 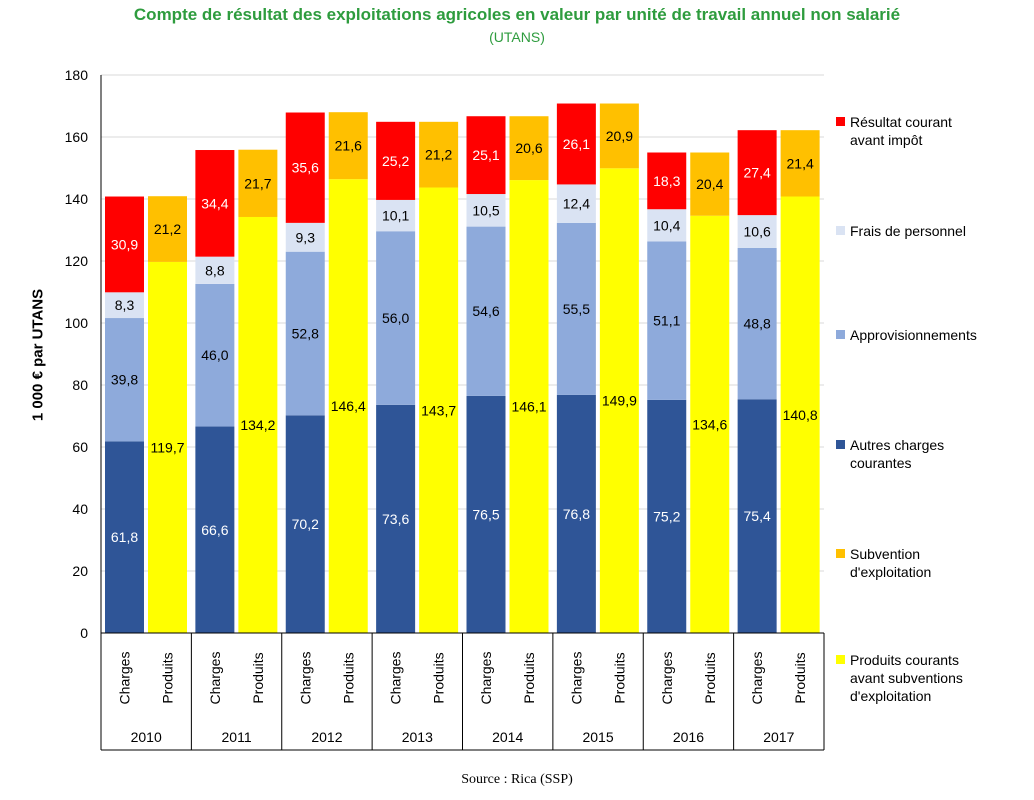 What do you see at coordinates (881, 463) in the screenshot?
I see `legend-label: courantes` at bounding box center [881, 463].